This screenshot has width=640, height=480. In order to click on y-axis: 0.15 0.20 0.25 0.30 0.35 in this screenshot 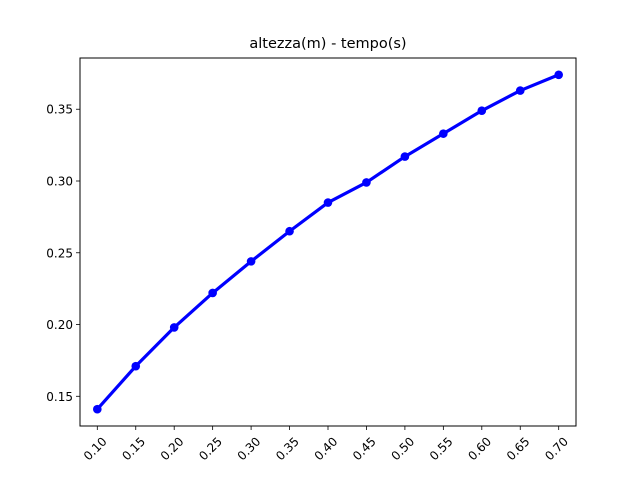, I will do `click(63, 253)`.